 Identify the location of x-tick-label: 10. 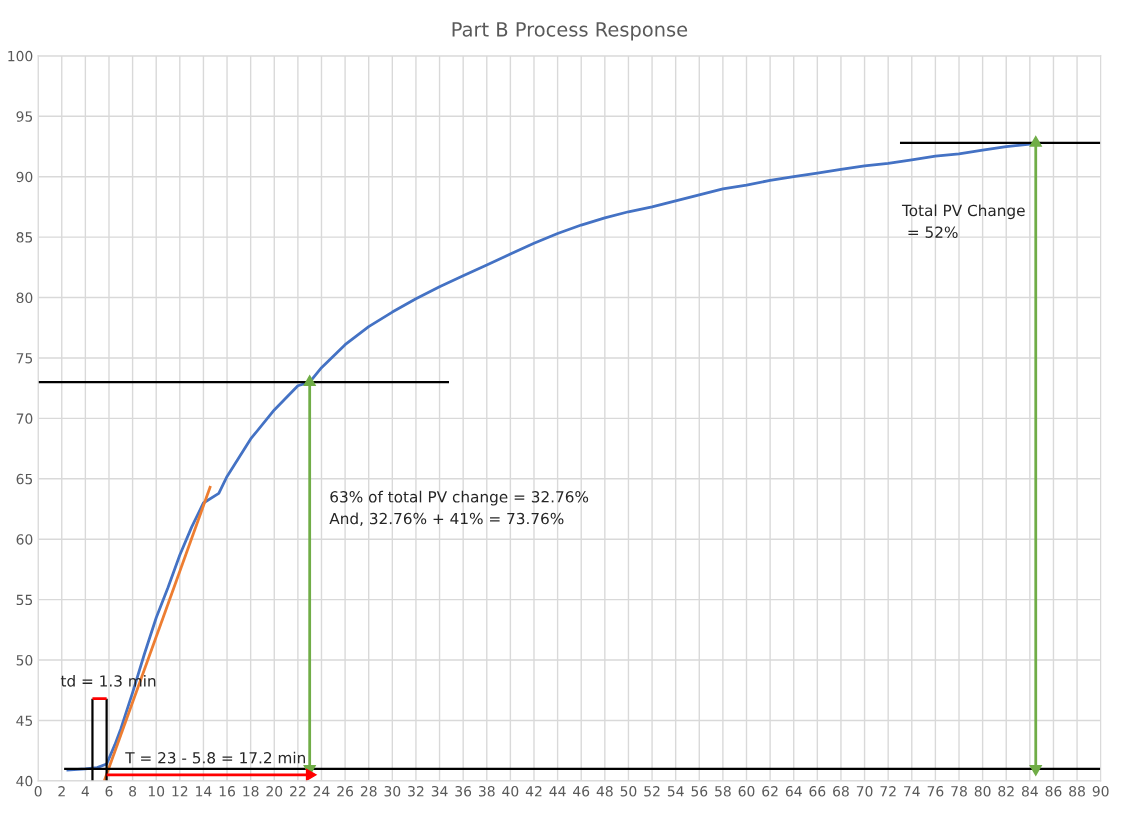
(156, 791).